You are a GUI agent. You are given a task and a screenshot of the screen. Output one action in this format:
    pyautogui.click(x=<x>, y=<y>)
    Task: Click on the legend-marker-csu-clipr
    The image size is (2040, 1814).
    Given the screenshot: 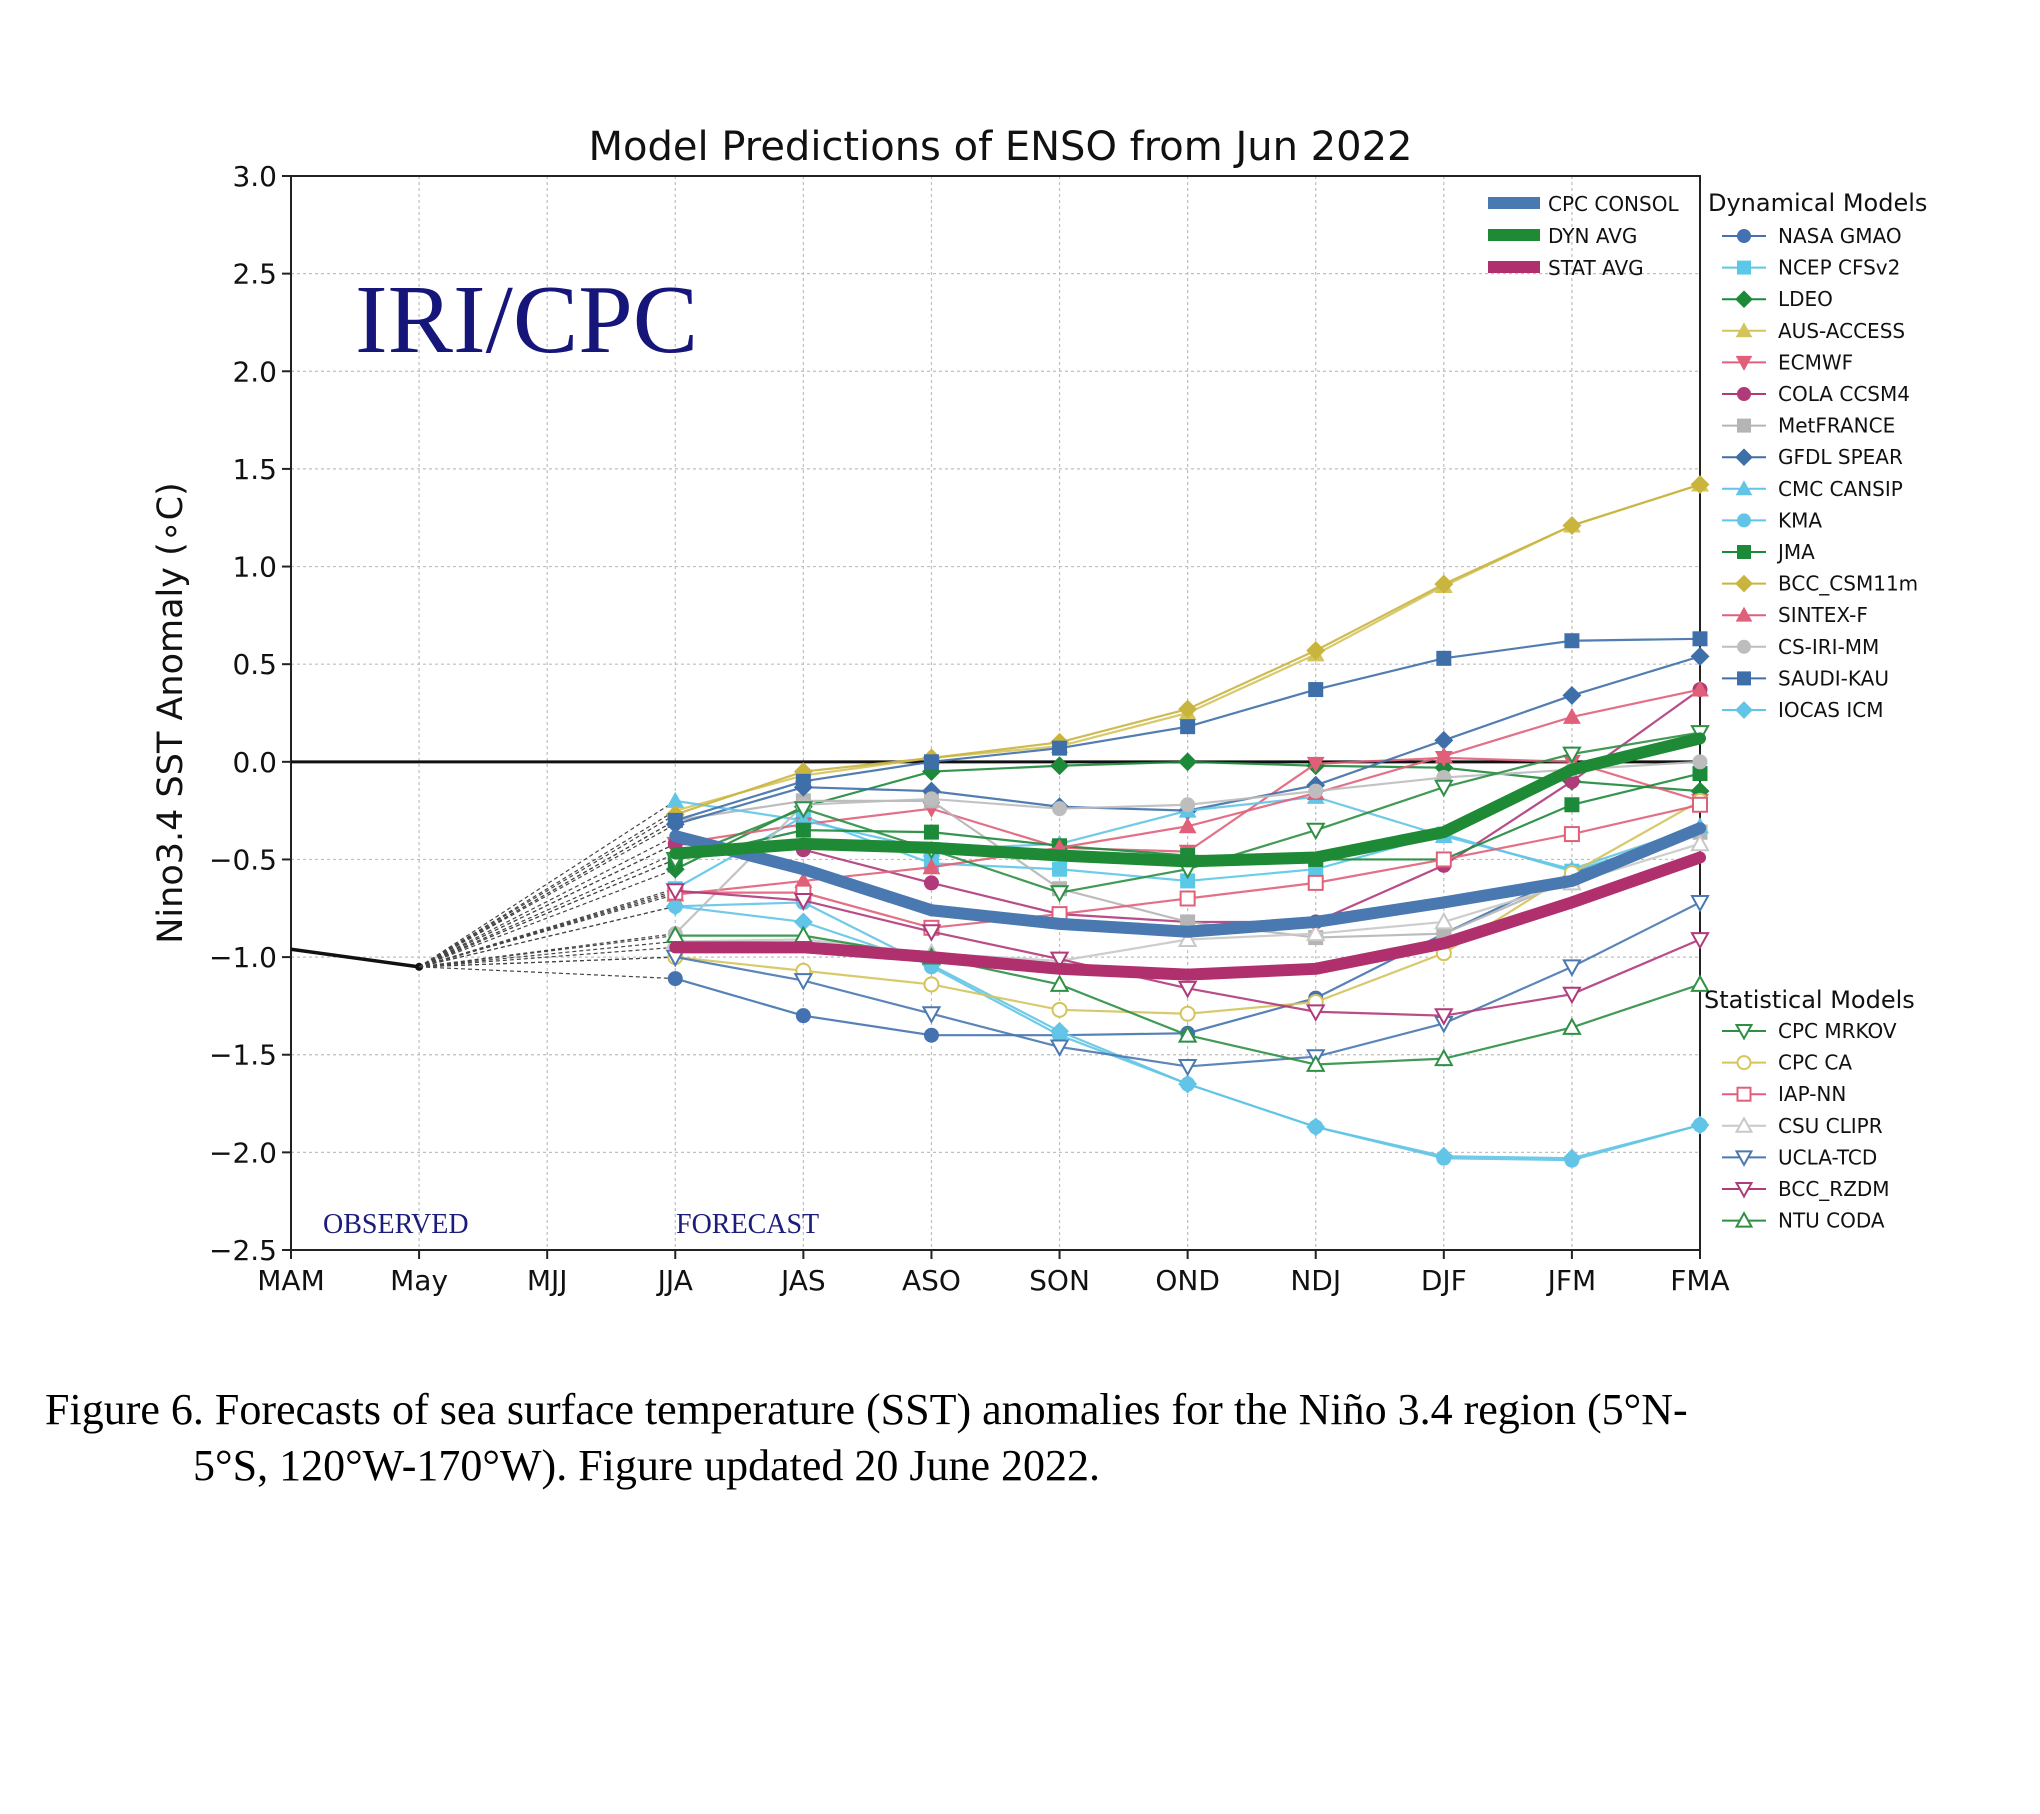 What is the action you would take?
    pyautogui.click(x=1744, y=1124)
    